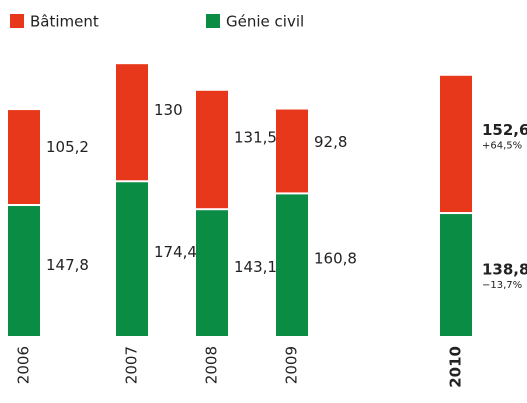  Describe the element at coordinates (212, 365) in the screenshot. I see `x-tick-label: 2008` at that location.